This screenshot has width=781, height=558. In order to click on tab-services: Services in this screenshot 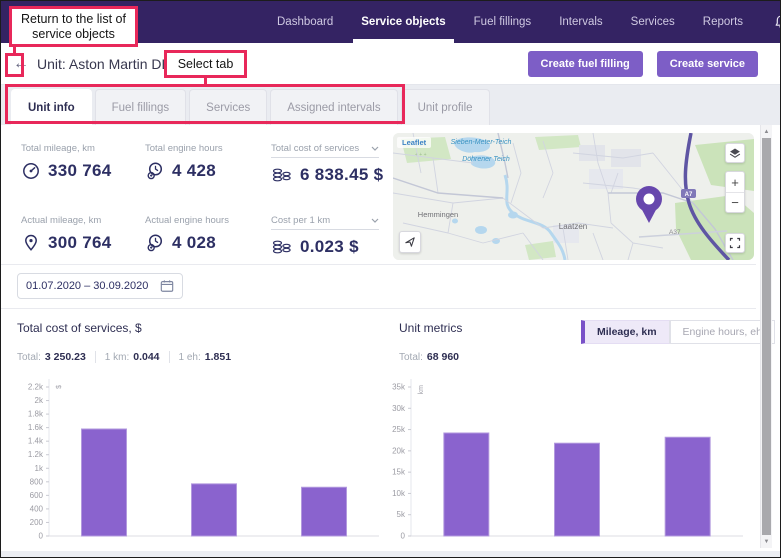, I will do `click(228, 107)`.